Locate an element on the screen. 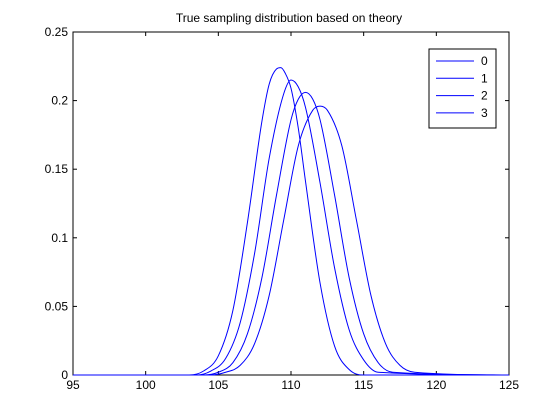  x-tick-label: 110 is located at coordinates (290, 385).